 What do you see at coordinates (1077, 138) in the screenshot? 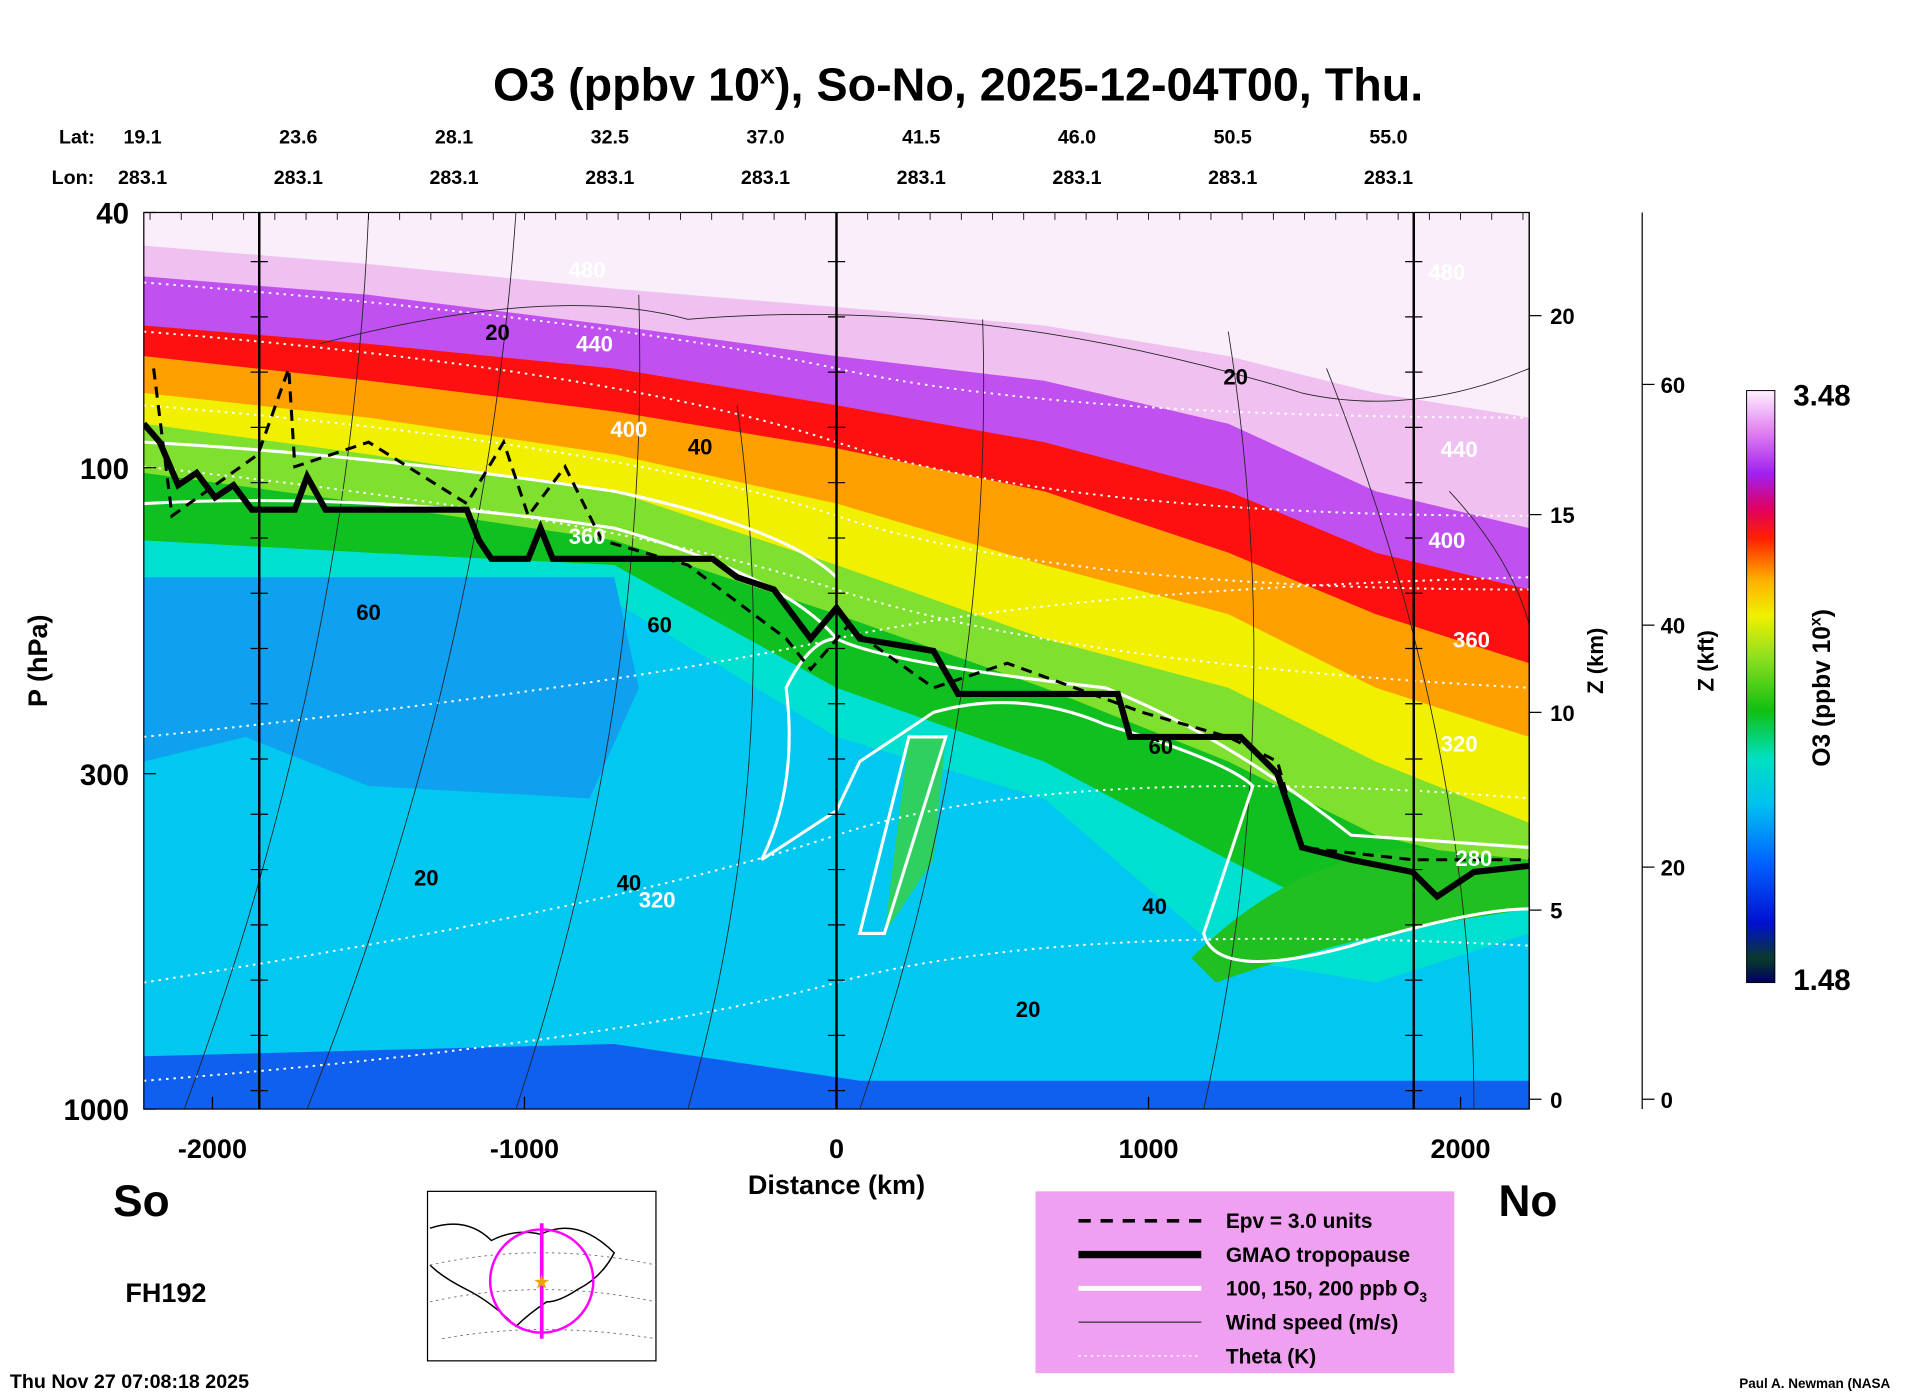
I see `lat-value: 46.0` at bounding box center [1077, 138].